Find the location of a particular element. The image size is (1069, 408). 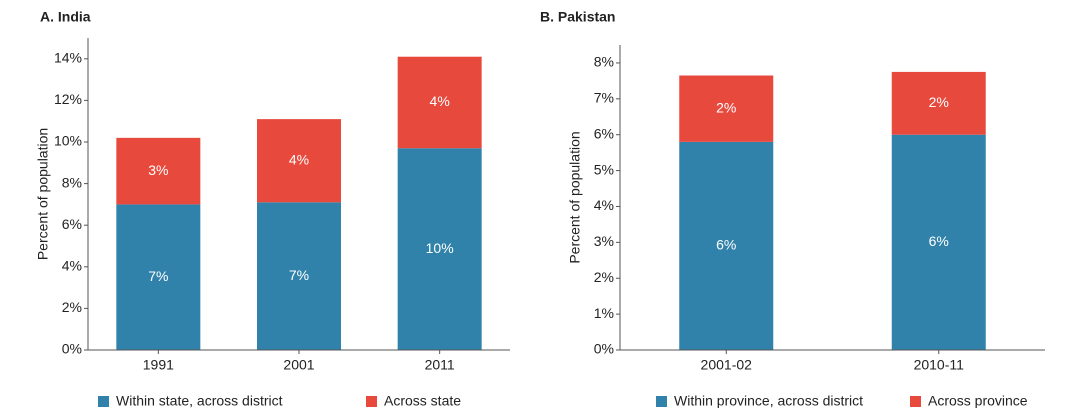

legend-label: Within state, across district is located at coordinates (199, 400).